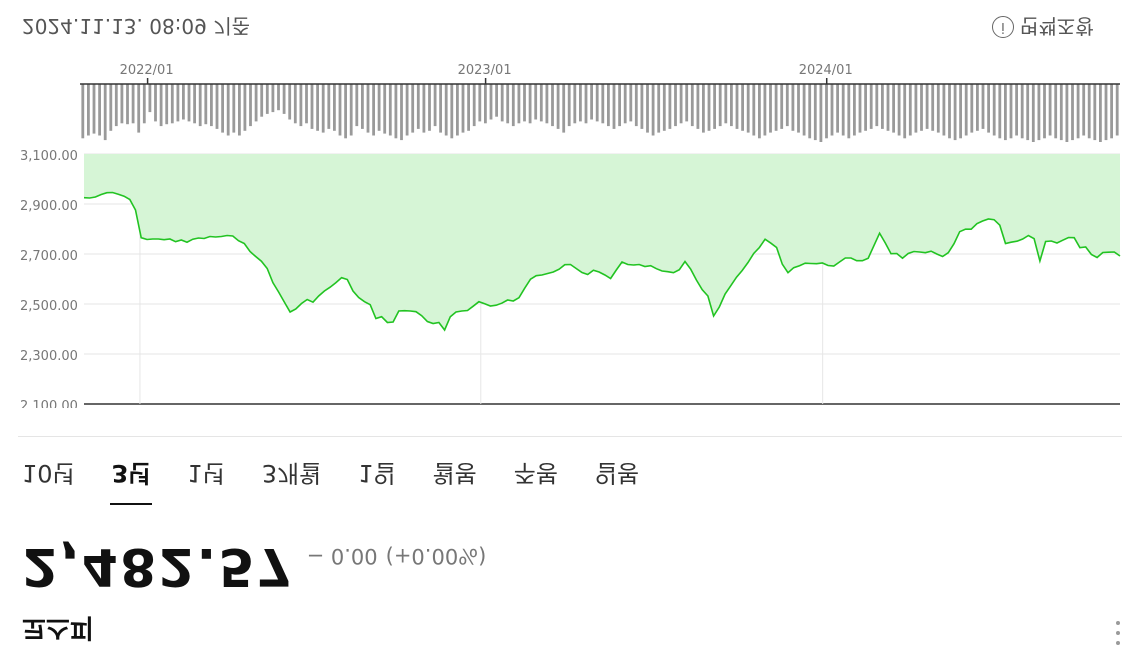  What do you see at coordinates (206, 473) in the screenshot?
I see `tab-1y: 1년` at bounding box center [206, 473].